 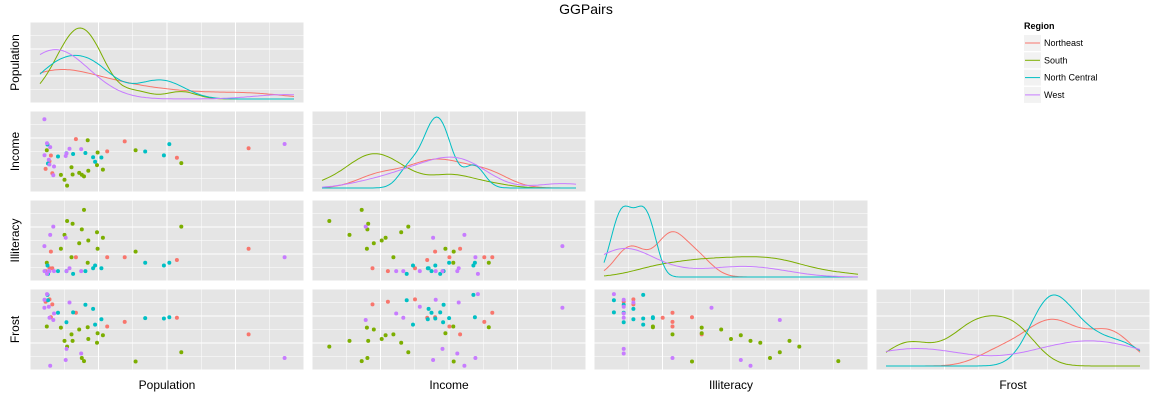 I want to click on column-label-population: Population, so click(x=167, y=385).